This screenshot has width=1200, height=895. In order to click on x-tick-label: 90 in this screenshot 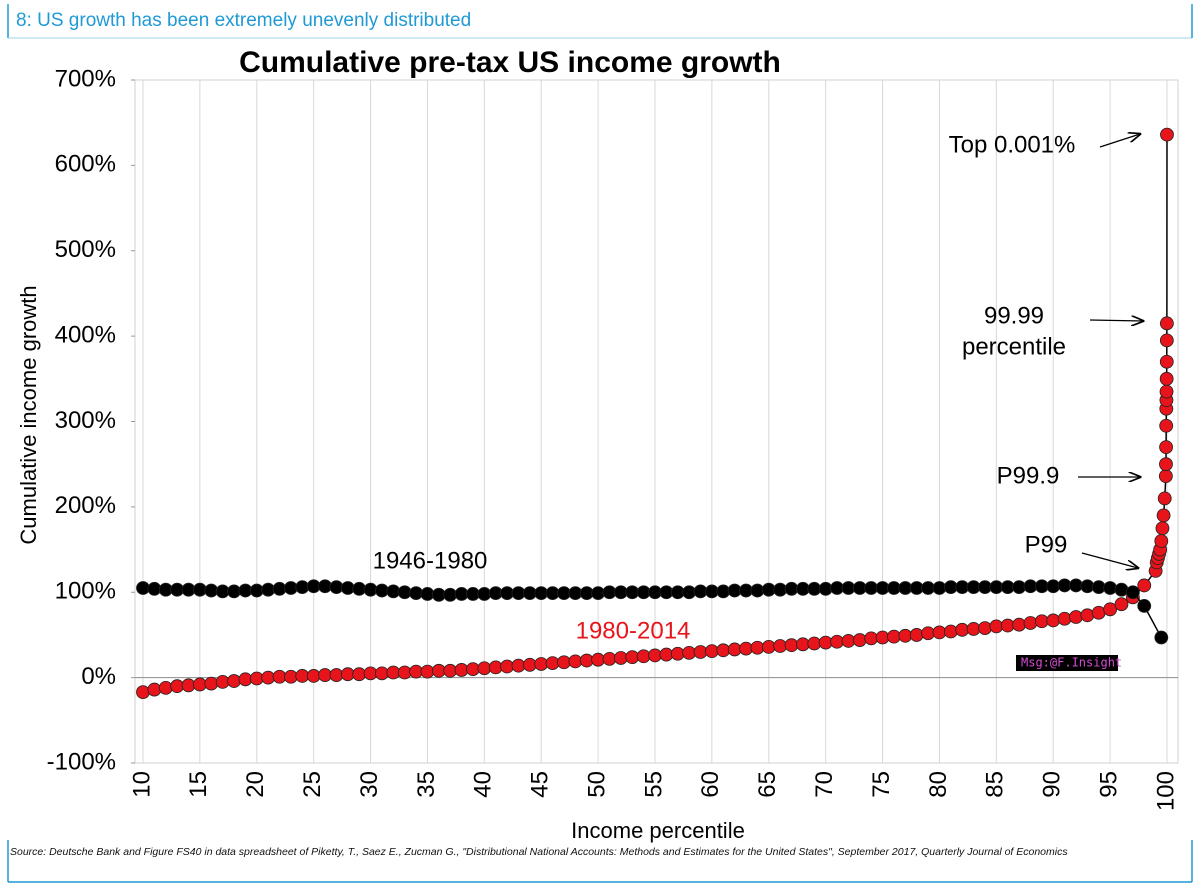, I will do `click(1052, 784)`.